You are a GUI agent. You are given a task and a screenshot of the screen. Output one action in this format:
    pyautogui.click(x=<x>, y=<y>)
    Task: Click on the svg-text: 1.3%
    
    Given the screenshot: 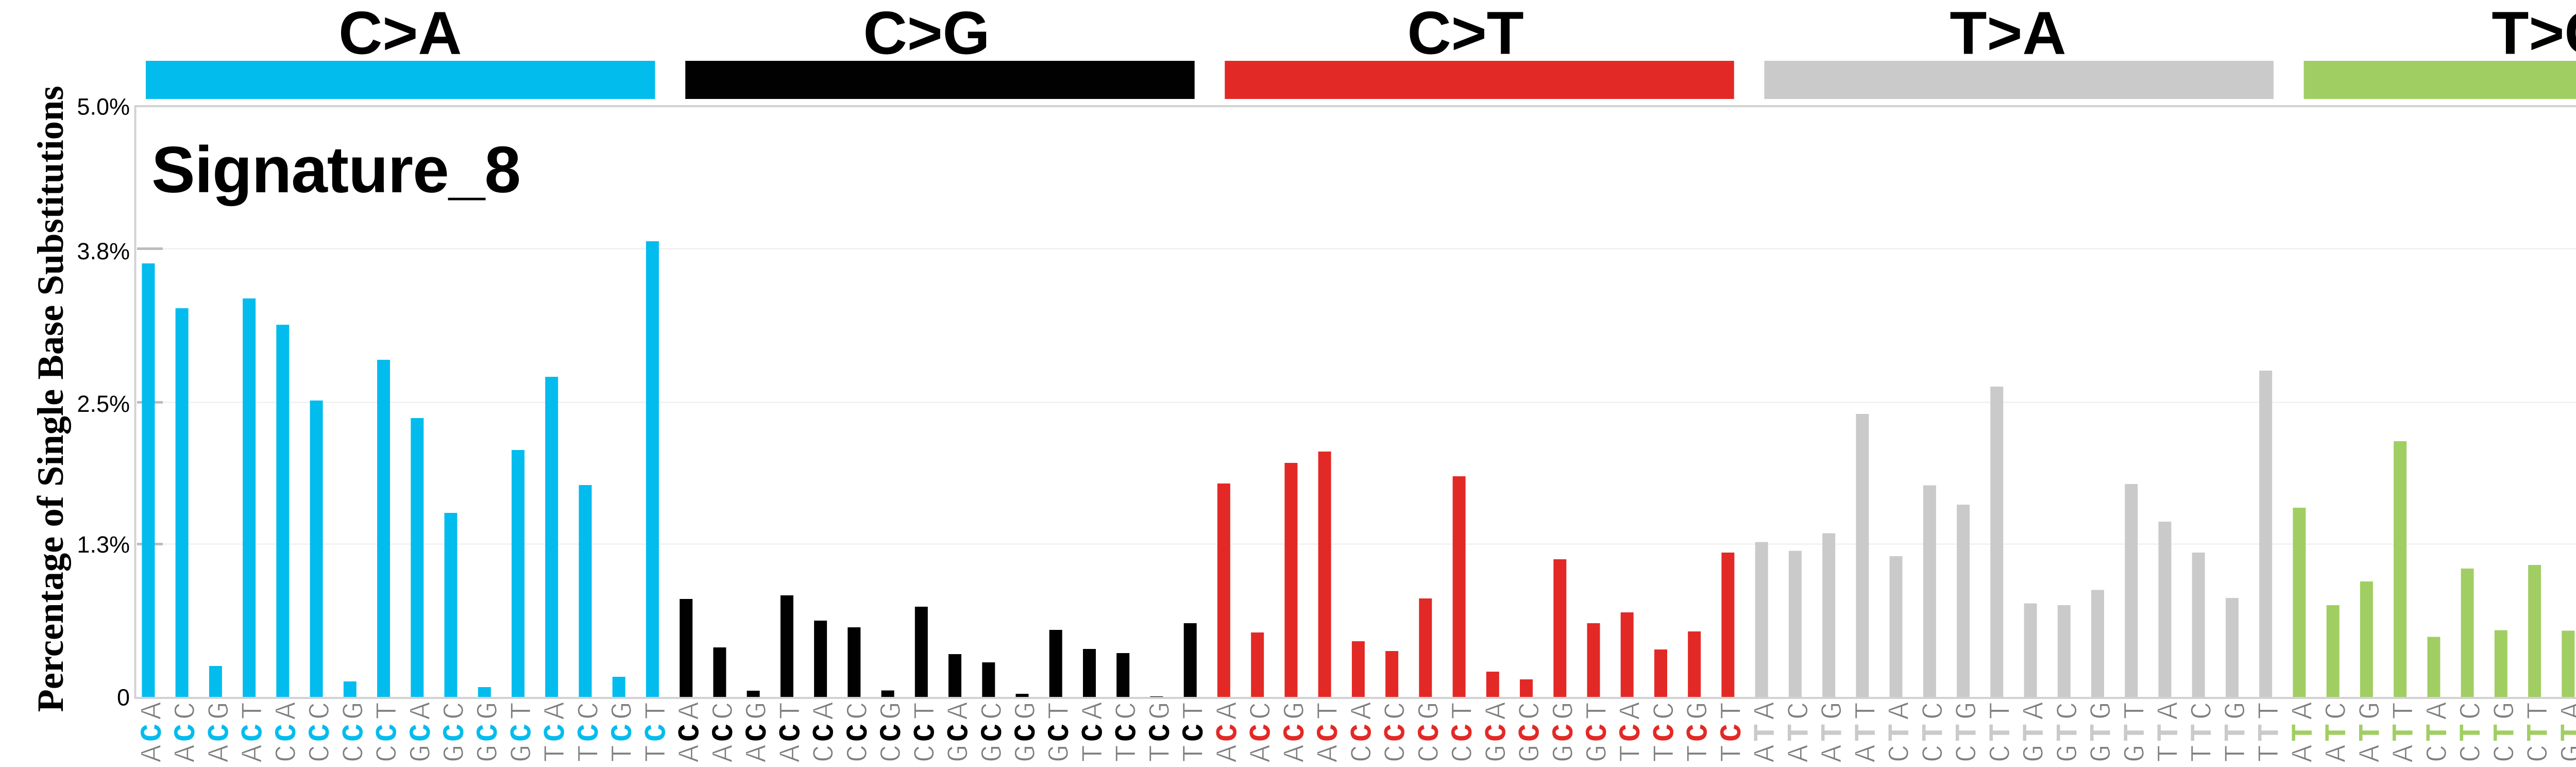 What is the action you would take?
    pyautogui.click(x=103, y=544)
    